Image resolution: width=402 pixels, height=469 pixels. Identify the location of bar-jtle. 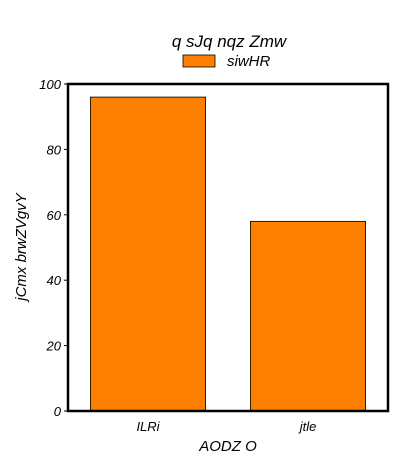
(307, 316).